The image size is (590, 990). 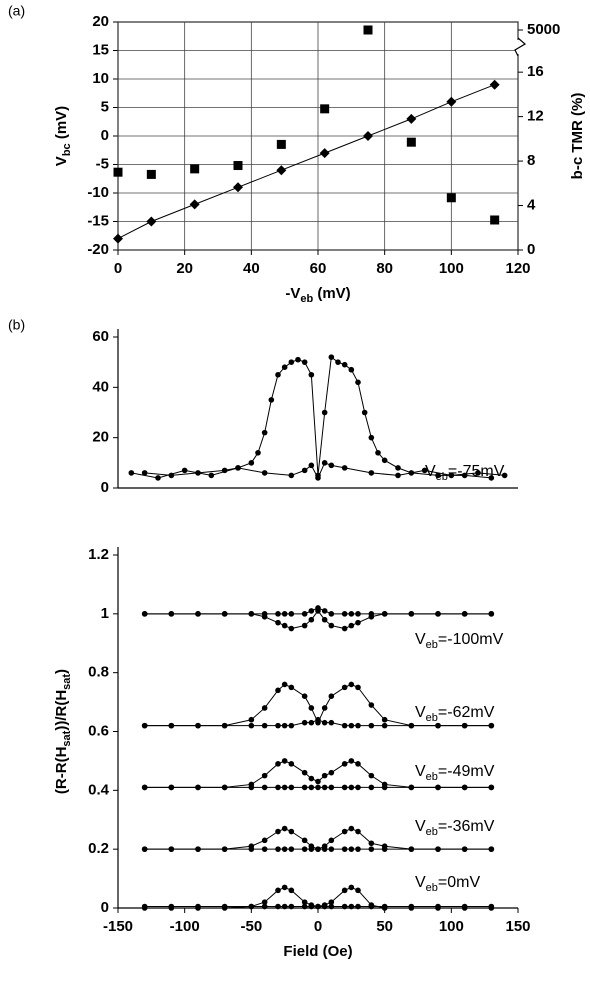 I want to click on curve-label: Veb=-100mV, so click(x=459, y=641).